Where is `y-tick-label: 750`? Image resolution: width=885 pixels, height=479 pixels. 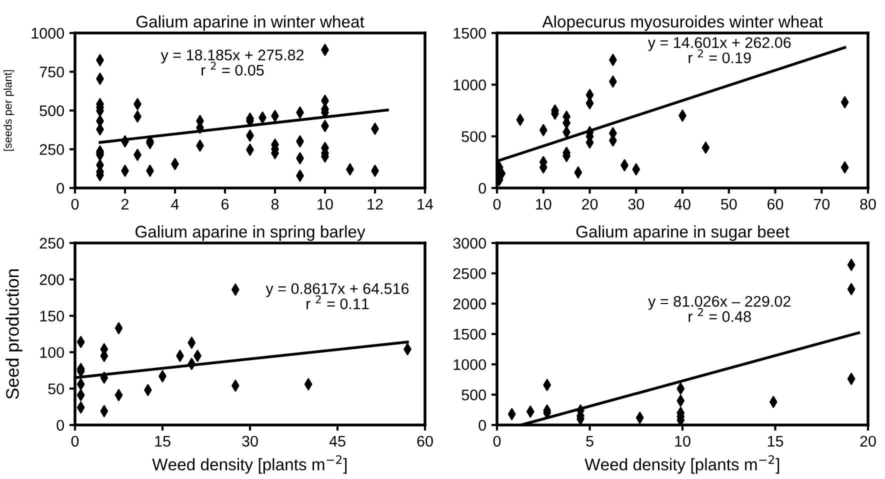 y-tick-label: 750 is located at coordinates (52, 72).